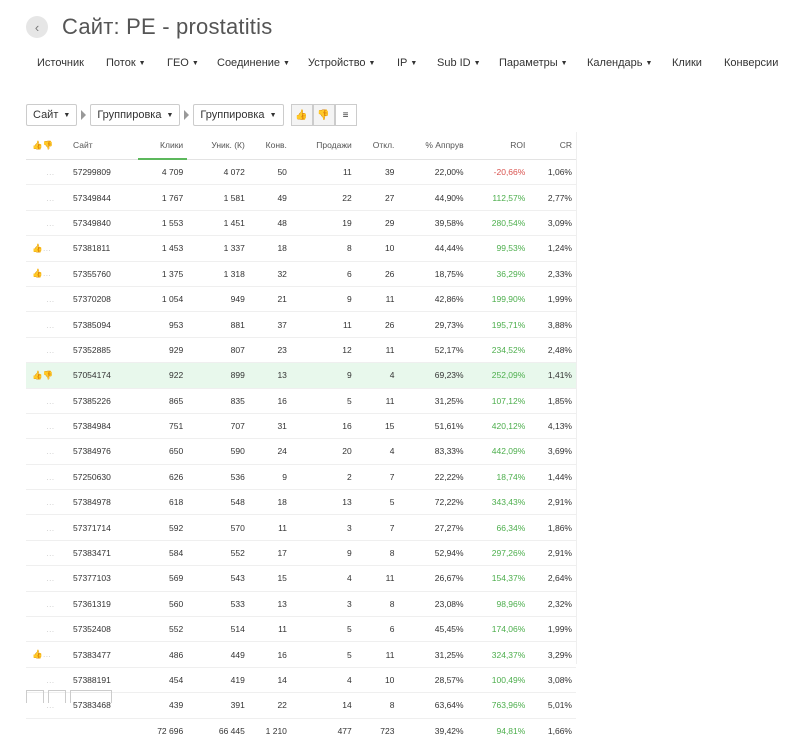  Describe the element at coordinates (301, 604) in the screenshot. I see `table-row: … 57361319 560 533 13 3 8 23,08% 98,96% 2,32%` at that location.